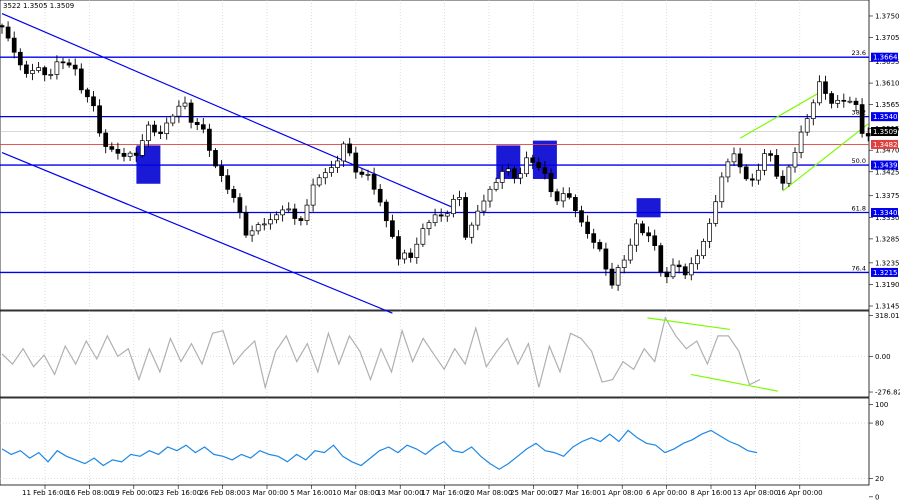 The image size is (900, 500). I want to click on y-tick-label: 1.3655, so click(887, 62).